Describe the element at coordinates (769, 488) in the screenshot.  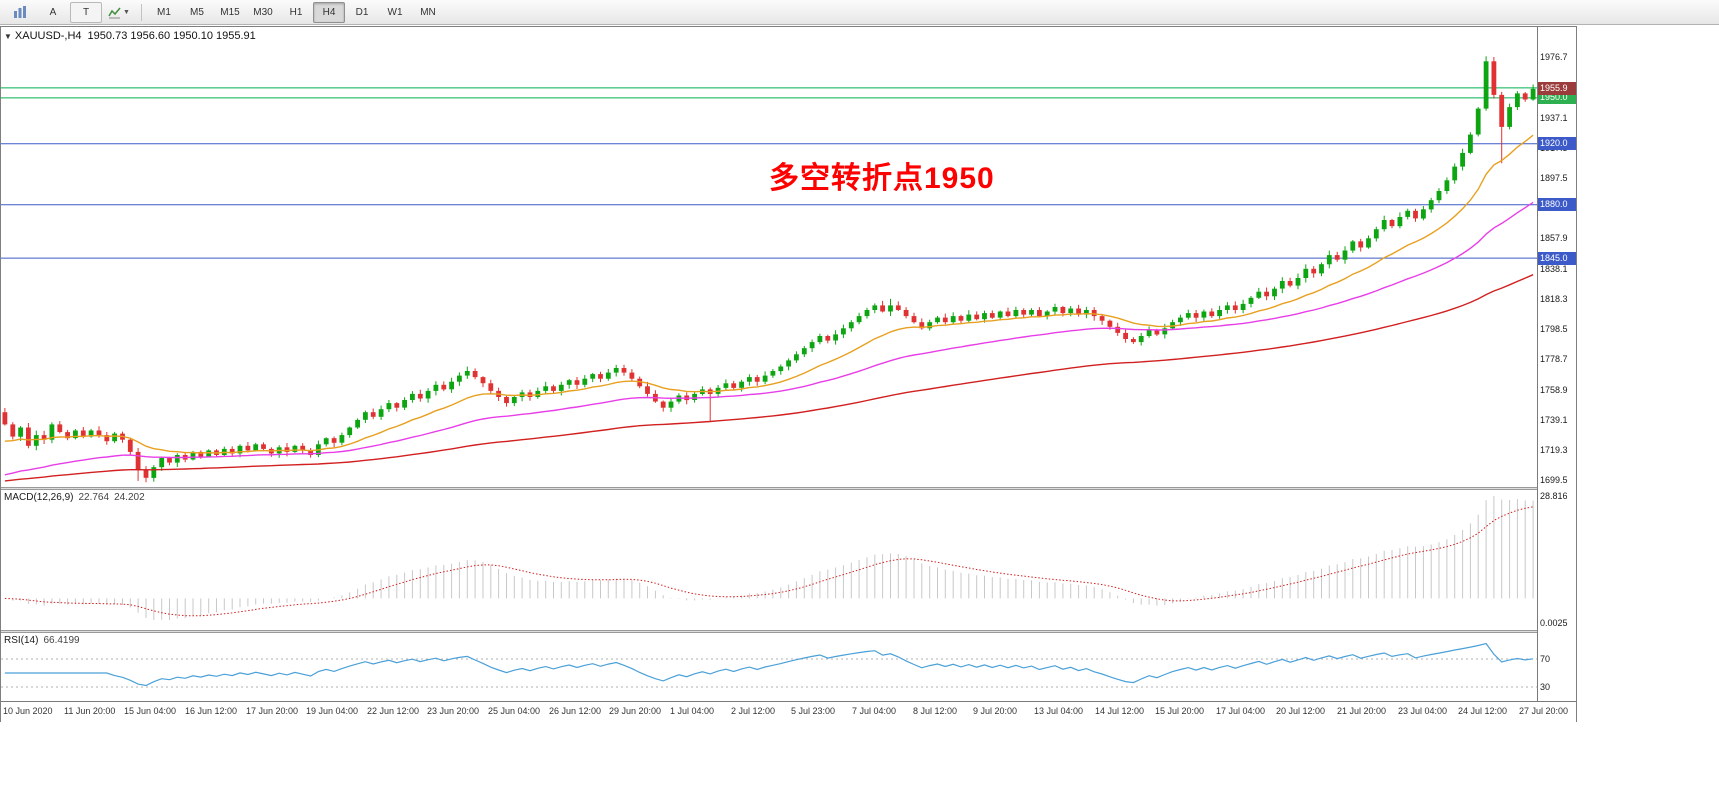
I see `pane-splitter-macd` at that location.